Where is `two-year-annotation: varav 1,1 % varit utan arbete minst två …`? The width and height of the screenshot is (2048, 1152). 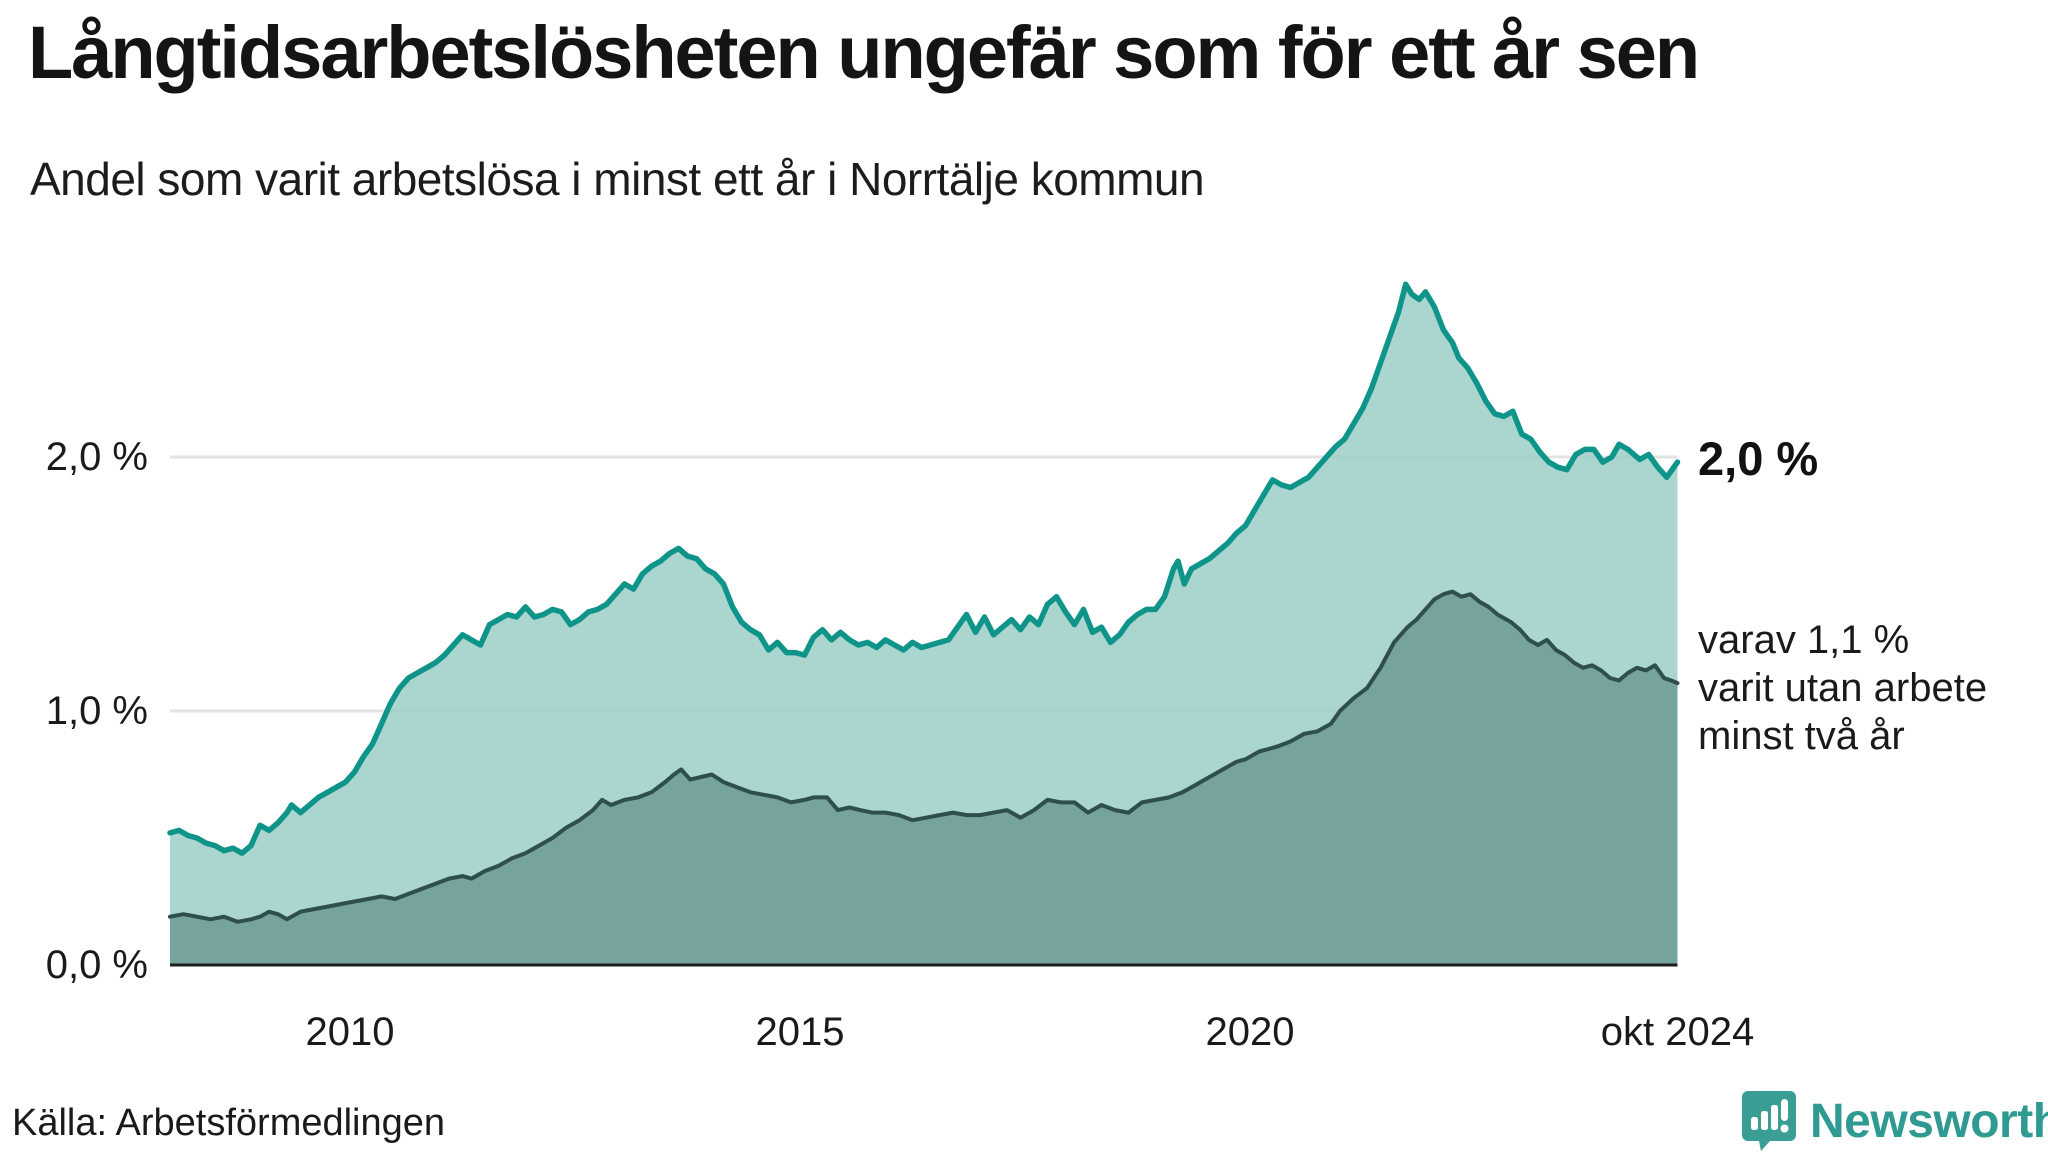 two-year-annotation: varav 1,1 % varit utan arbete minst två … is located at coordinates (1842, 688).